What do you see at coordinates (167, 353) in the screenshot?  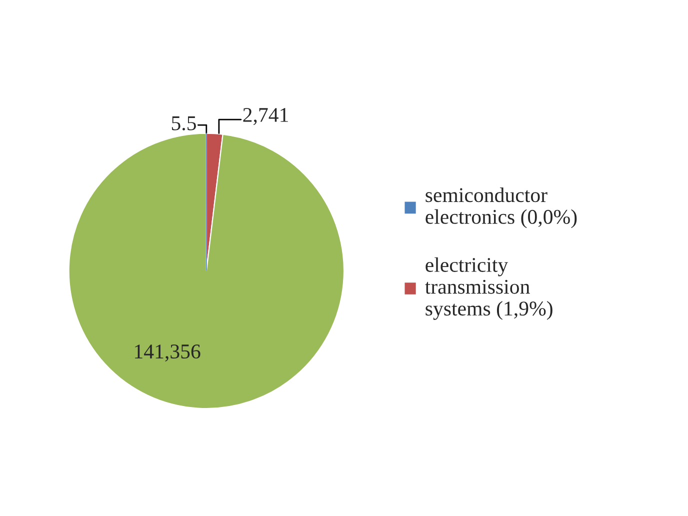 I see `data-label: 141,356` at bounding box center [167, 353].